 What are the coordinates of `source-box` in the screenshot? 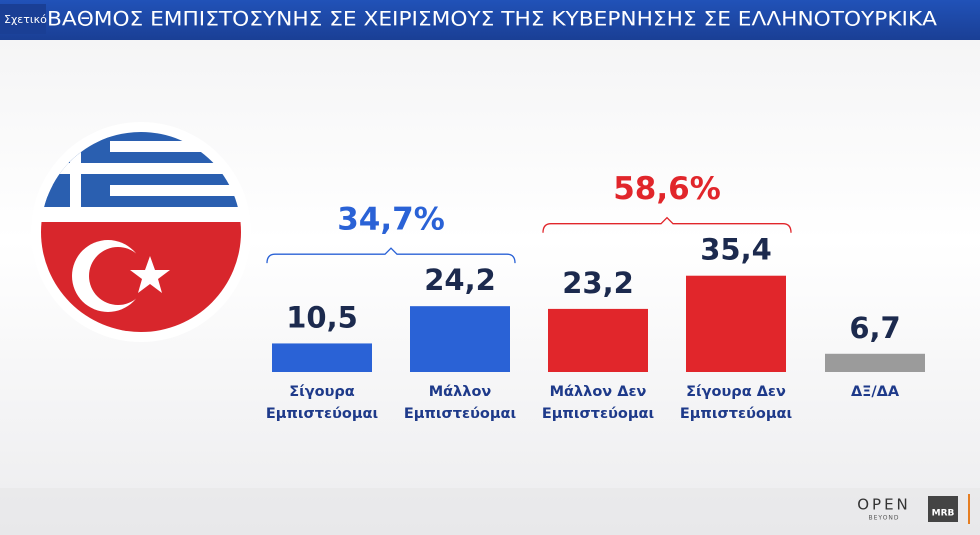 It's located at (943, 509).